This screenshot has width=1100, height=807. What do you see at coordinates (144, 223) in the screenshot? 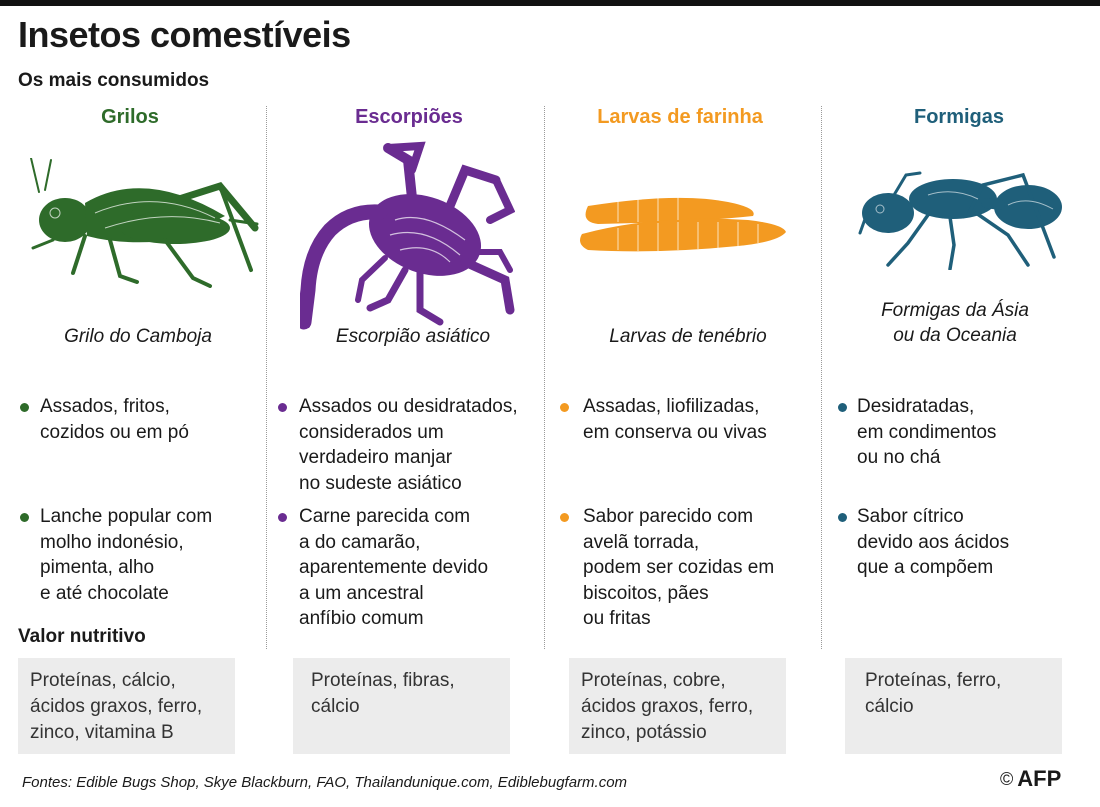
I see `cricket-illustration` at bounding box center [144, 223].